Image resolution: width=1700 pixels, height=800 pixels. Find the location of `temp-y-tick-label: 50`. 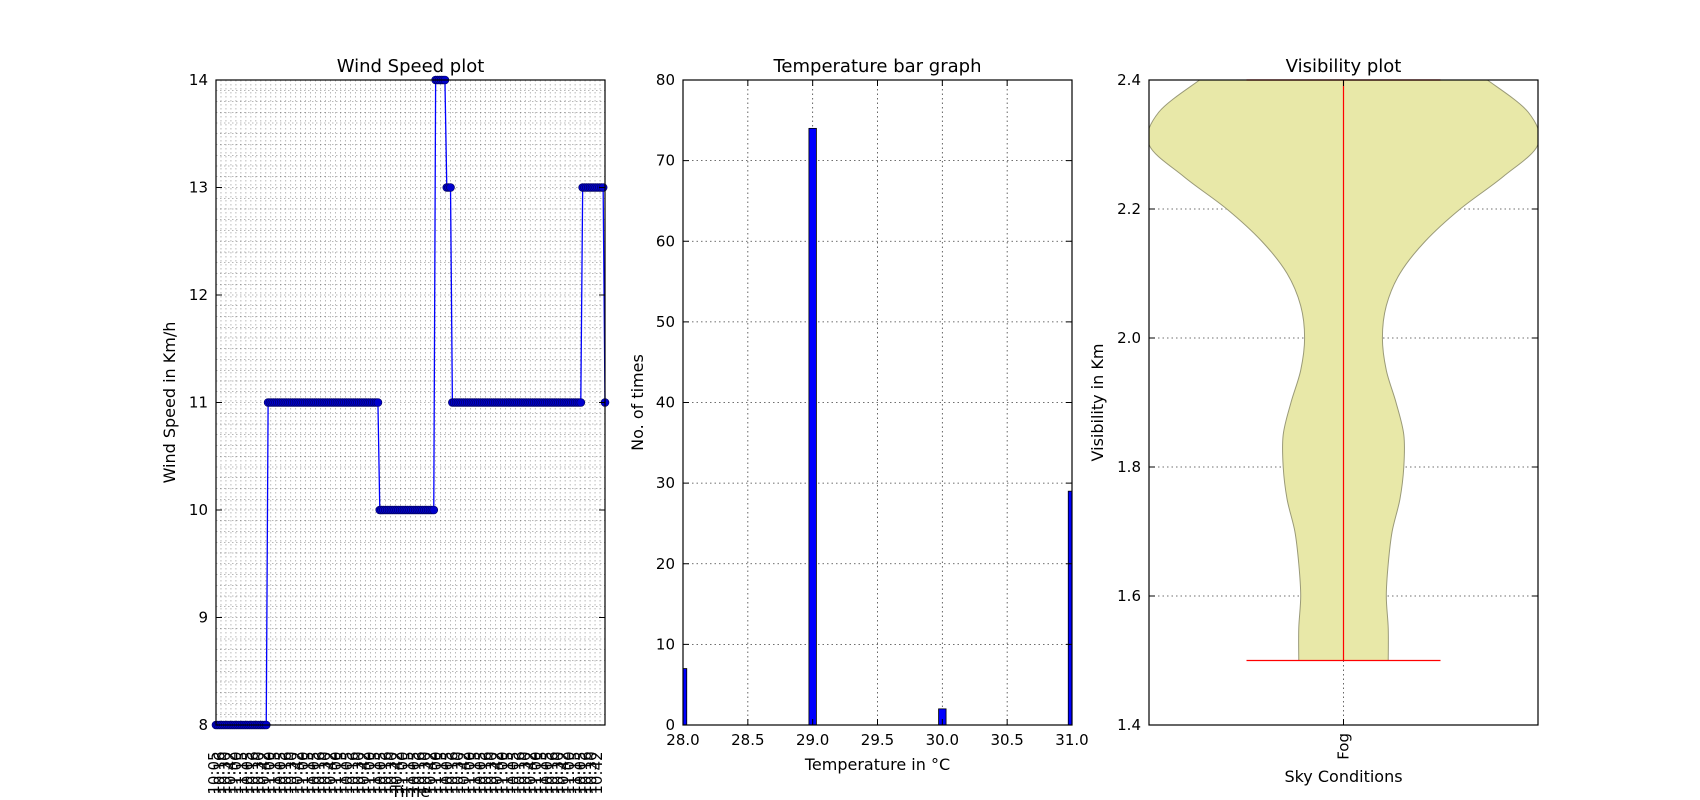

temp-y-tick-label: 50 is located at coordinates (665, 322).